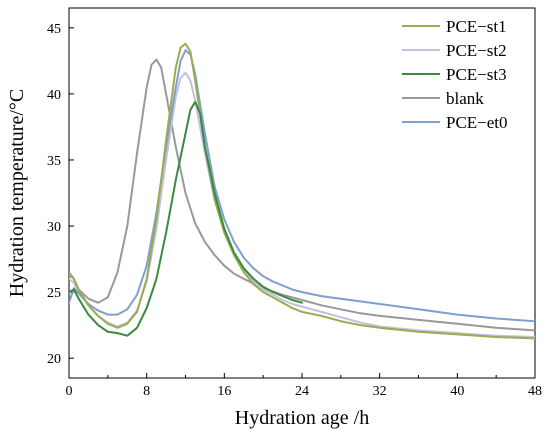 The width and height of the screenshot is (550, 436). Describe the element at coordinates (54, 161) in the screenshot. I see `y-tick-label: 35` at that location.